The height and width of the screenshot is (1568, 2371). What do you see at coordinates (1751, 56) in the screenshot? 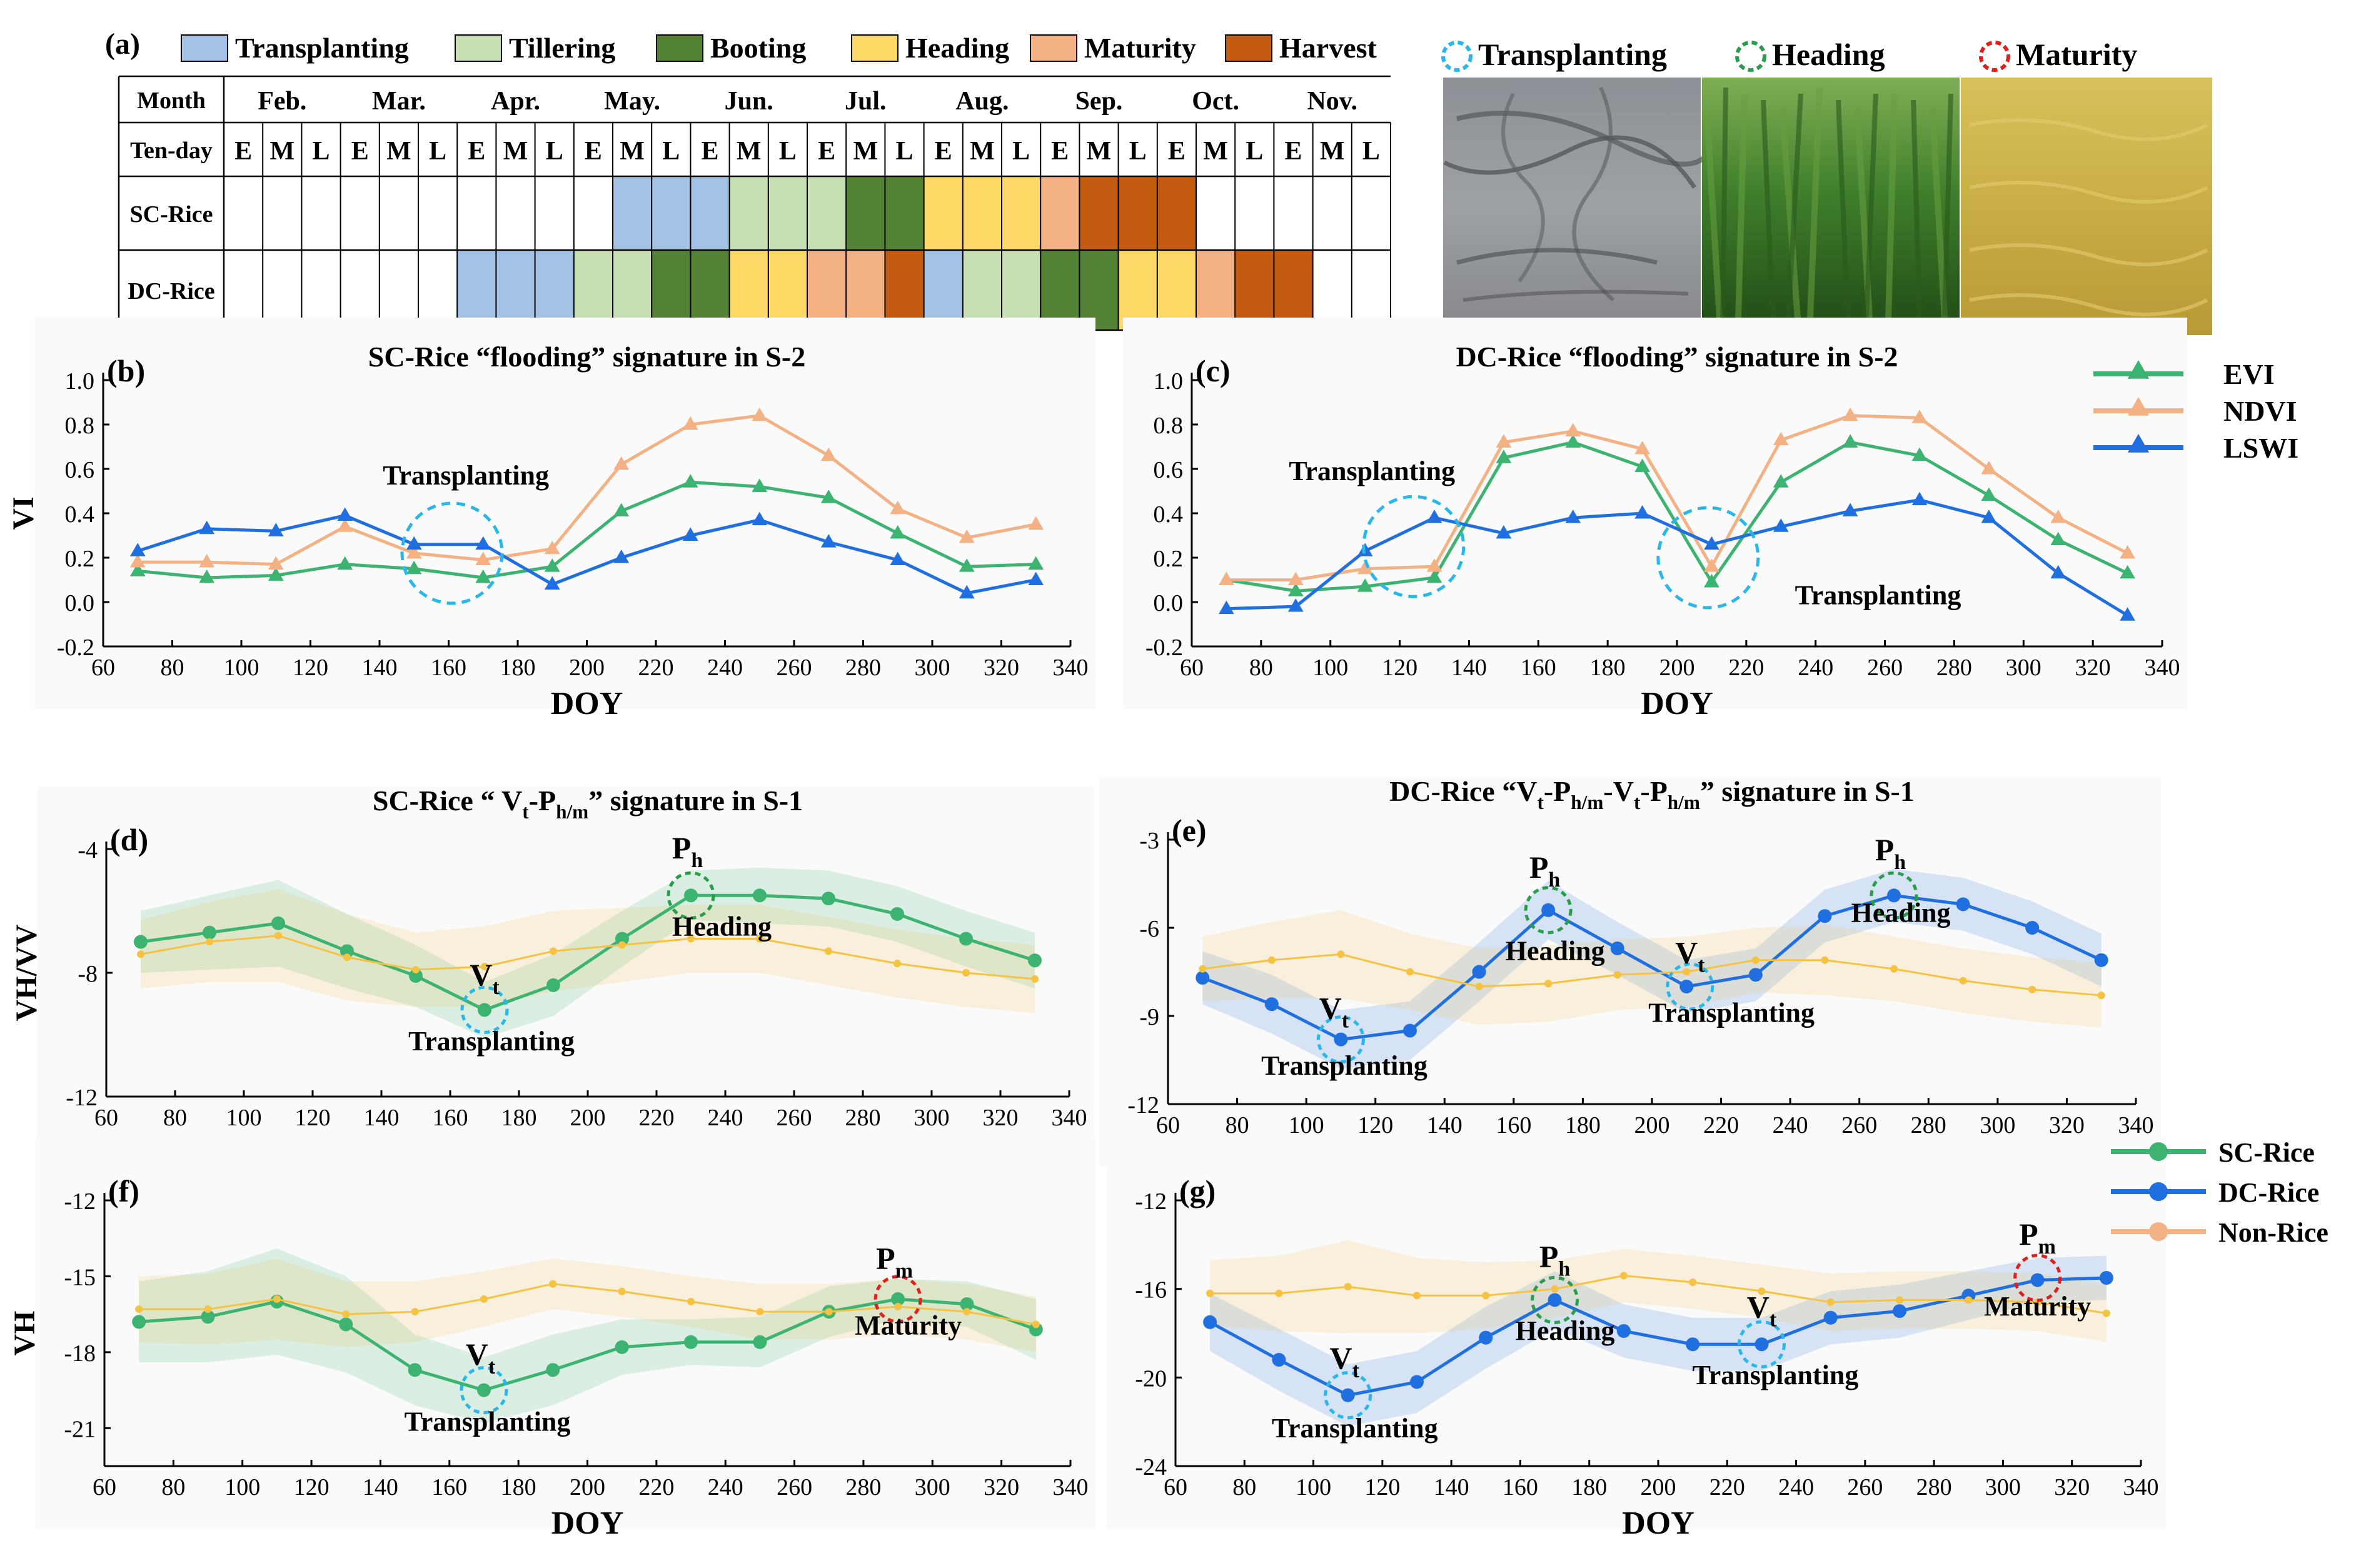
I see `photo-legend-circle` at bounding box center [1751, 56].